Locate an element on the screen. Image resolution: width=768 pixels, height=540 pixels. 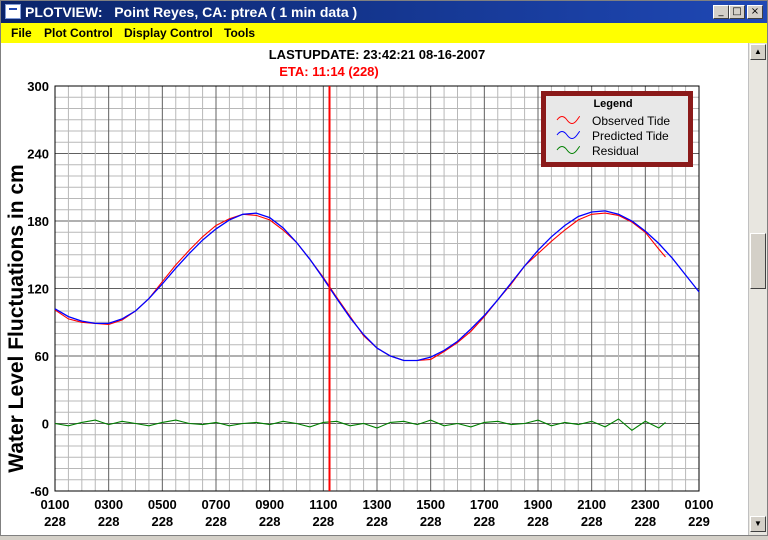
close-button: × is located at coordinates (755, 12).